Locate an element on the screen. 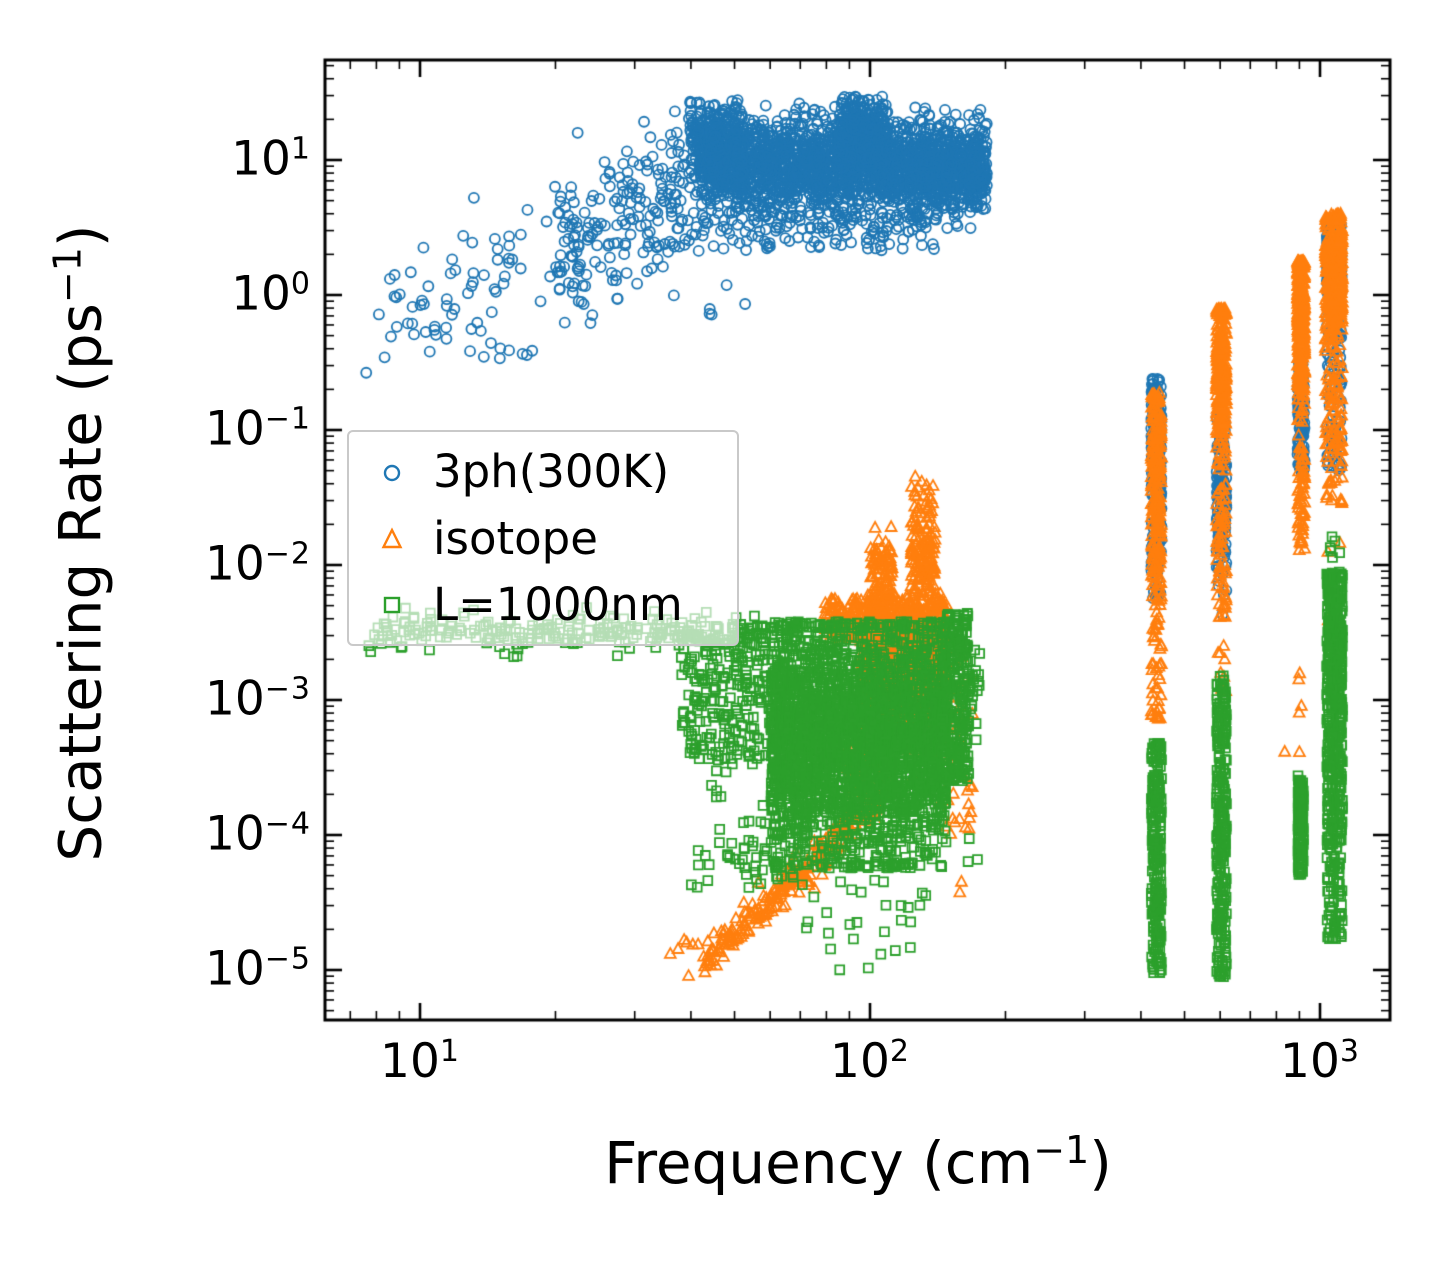 The height and width of the screenshot is (1265, 1455). legend: 3ph(300K) isotope L=1000nm is located at coordinates (543, 538).